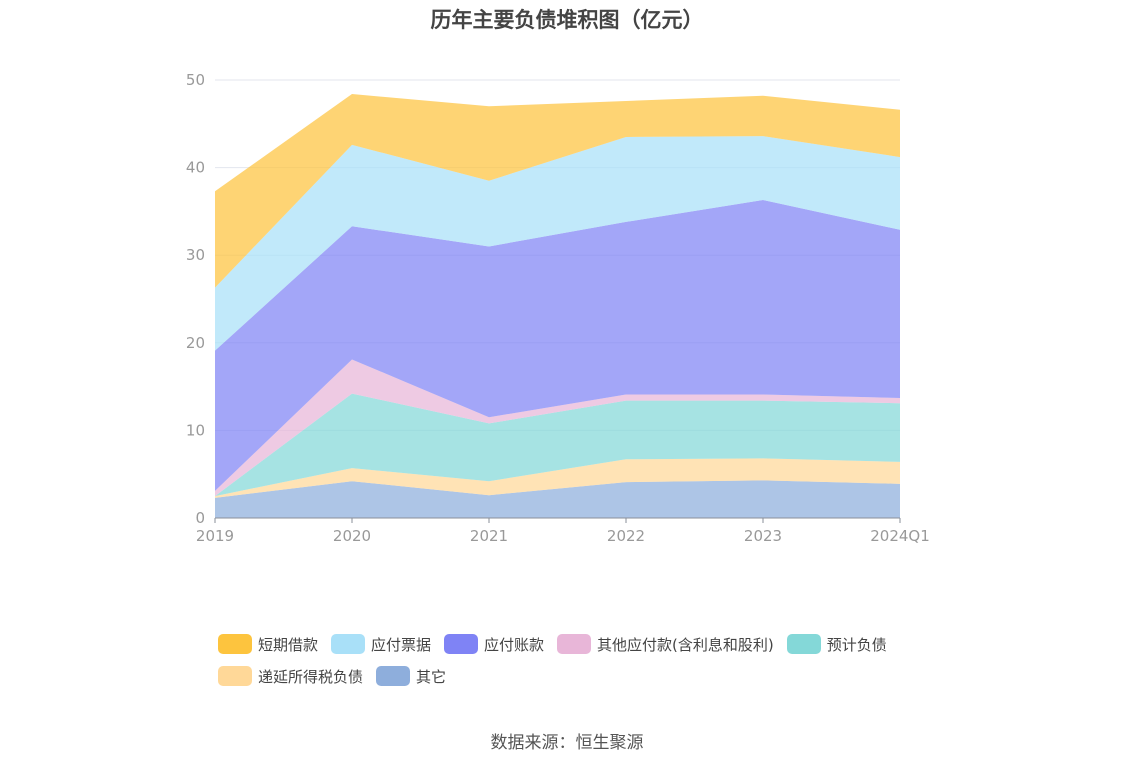  What do you see at coordinates (195, 430) in the screenshot?
I see `y-tick-label: 10` at bounding box center [195, 430].